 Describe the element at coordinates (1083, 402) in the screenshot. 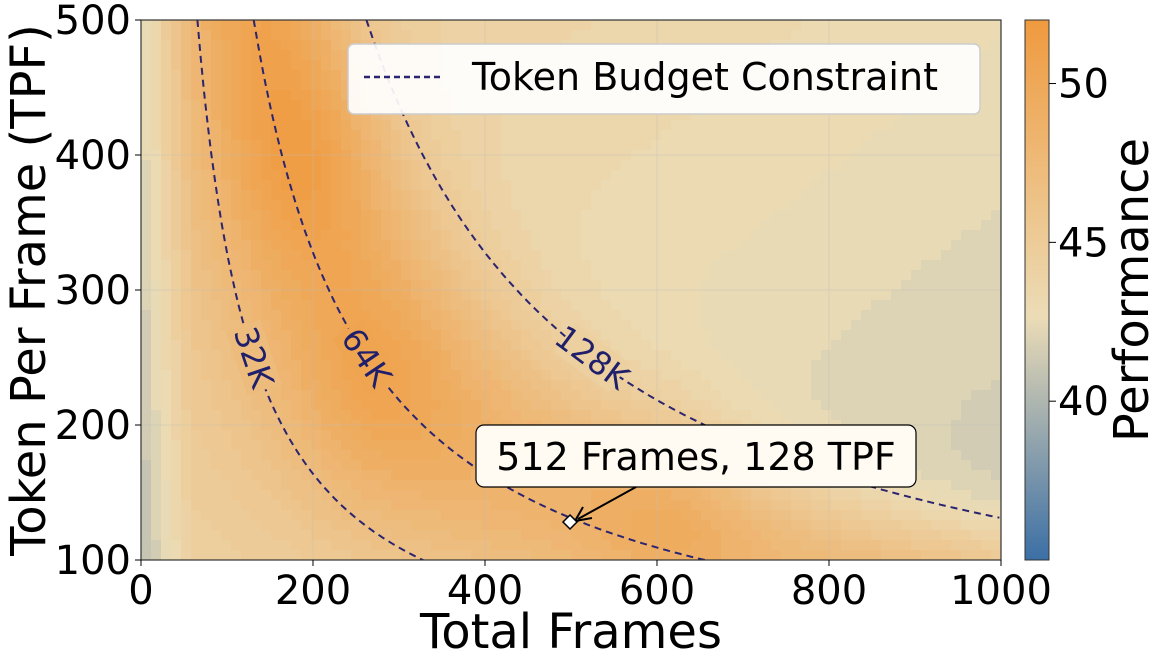

I see `colorbar-tick-label: 40` at that location.